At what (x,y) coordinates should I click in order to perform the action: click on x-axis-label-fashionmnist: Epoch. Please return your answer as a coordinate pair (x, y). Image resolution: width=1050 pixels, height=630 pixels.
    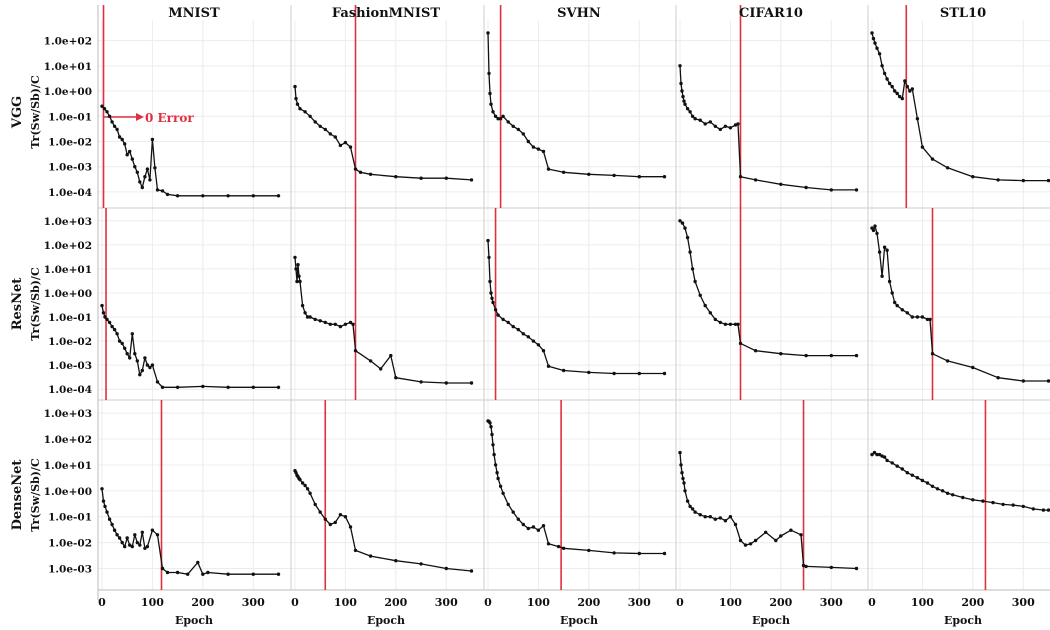
    Looking at the image, I should click on (386, 620).